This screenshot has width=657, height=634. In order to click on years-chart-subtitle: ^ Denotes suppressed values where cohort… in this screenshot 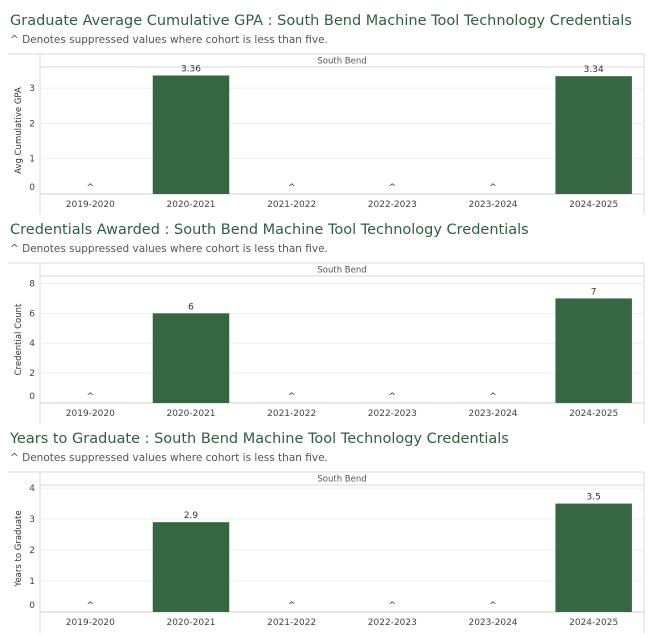, I will do `click(169, 458)`.